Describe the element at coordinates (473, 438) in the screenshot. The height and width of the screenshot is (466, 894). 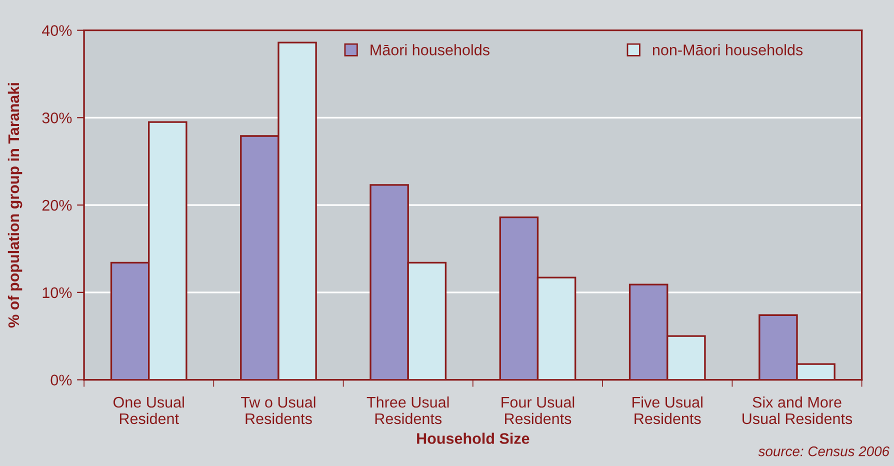
I see `x-axis-title: Household Size` at that location.